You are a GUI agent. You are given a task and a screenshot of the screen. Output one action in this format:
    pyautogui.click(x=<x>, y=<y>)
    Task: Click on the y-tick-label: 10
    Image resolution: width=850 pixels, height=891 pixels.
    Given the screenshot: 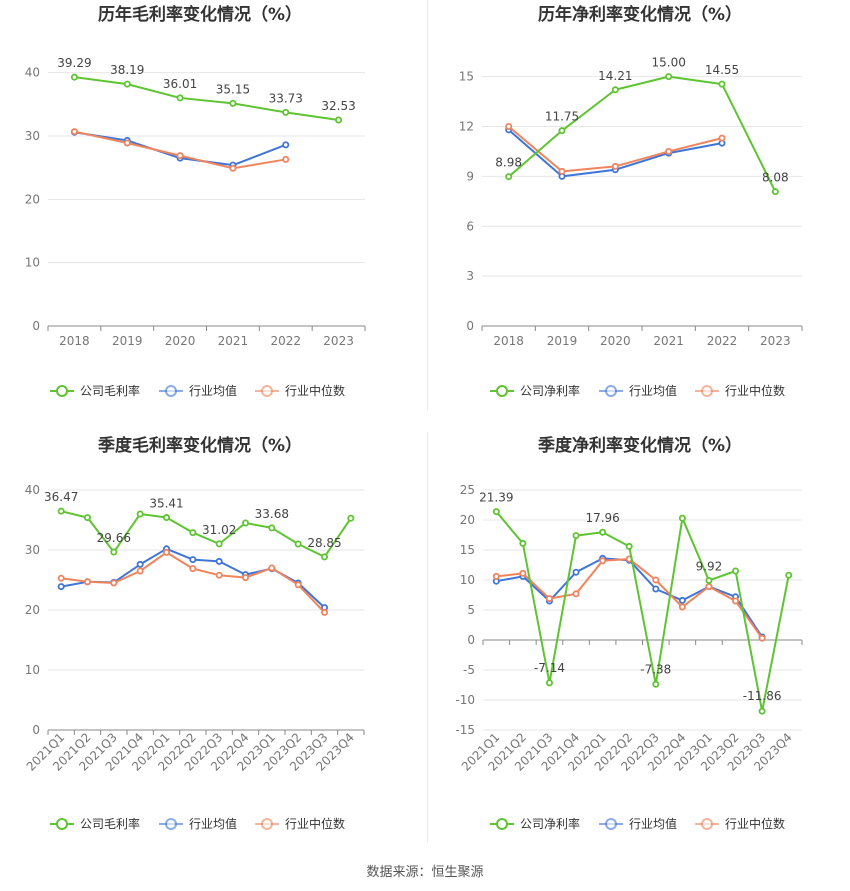 What is the action you would take?
    pyautogui.click(x=467, y=580)
    